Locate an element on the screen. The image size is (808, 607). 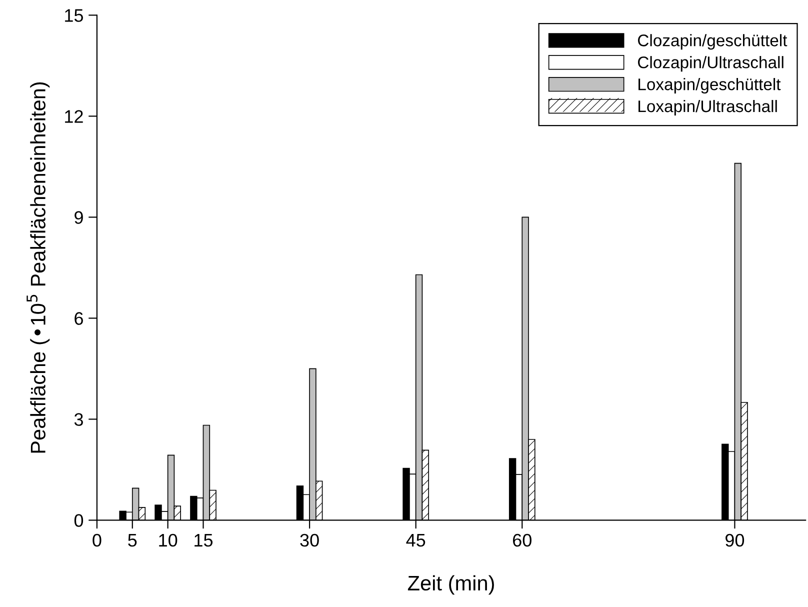
y-tick-label: 9 is located at coordinates (78, 217).